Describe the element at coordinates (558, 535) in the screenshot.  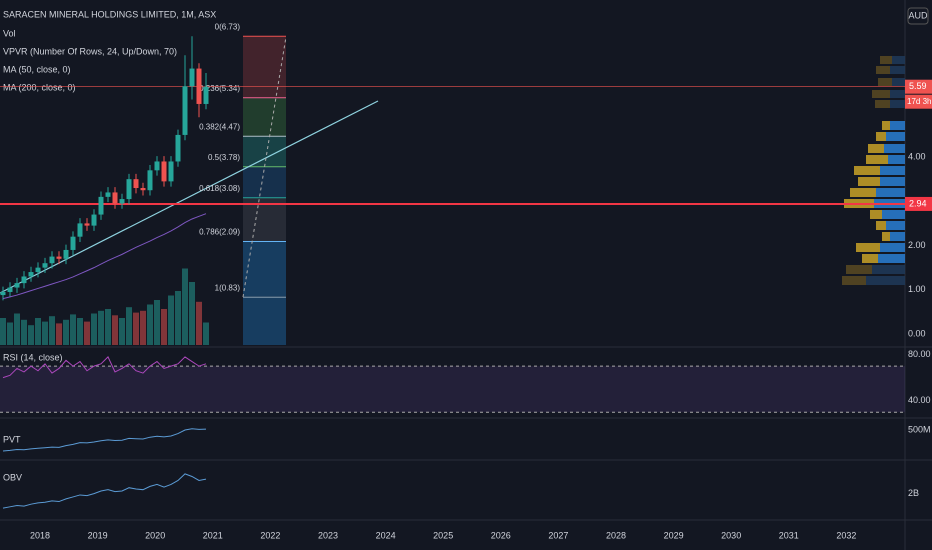
I see `x-tick-label: 2027` at that location.